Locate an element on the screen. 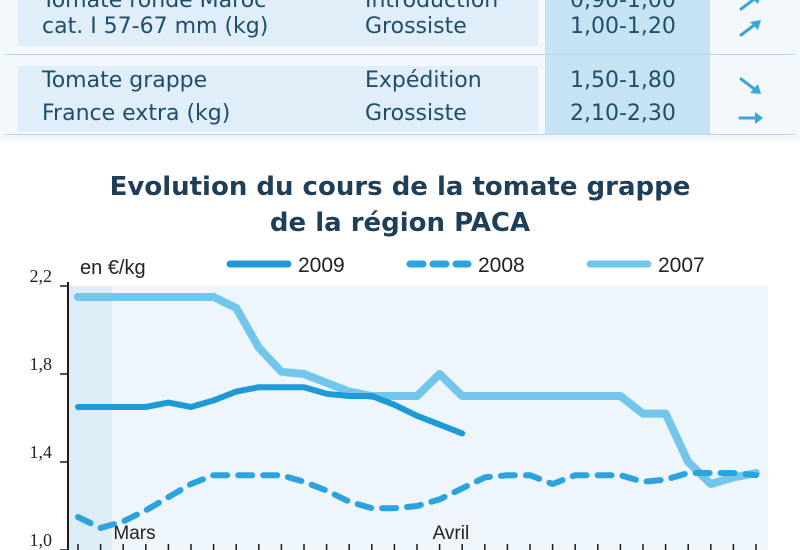  product-name: Tomate ronde Maroc is located at coordinates (154, 6).